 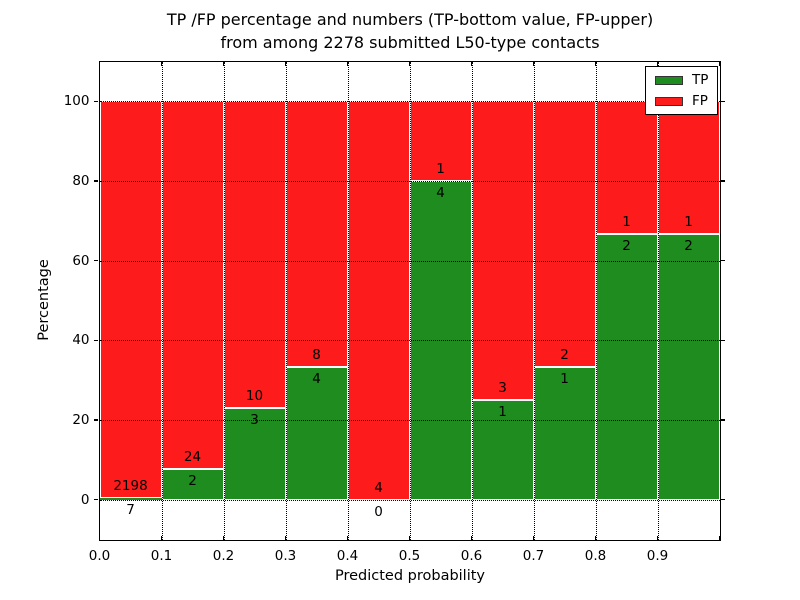 I want to click on legend-item-fp: FP, so click(x=681, y=101).